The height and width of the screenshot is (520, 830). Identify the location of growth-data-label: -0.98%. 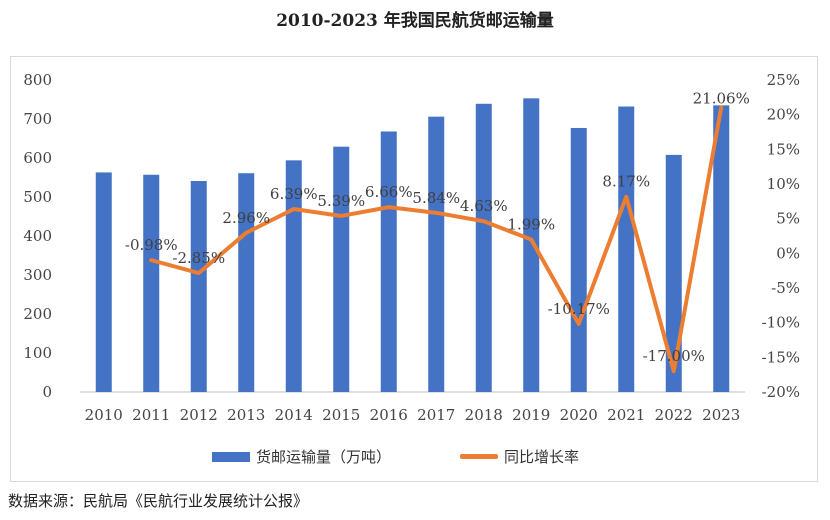
(151, 245).